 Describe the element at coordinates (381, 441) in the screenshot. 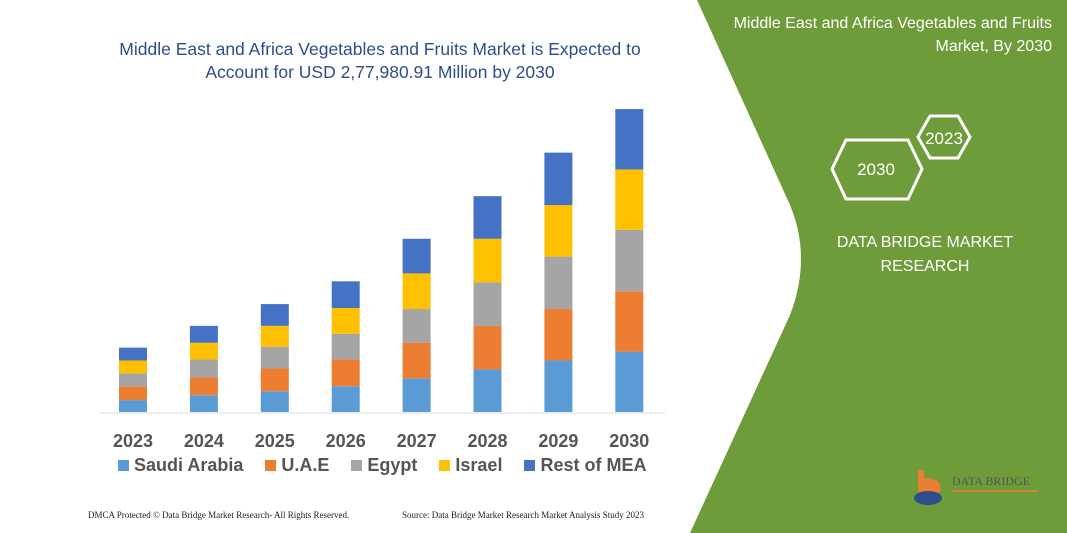

I see `x-tick-labels: 2023 2024 2025 2026 2027 2028 2029 2030` at that location.